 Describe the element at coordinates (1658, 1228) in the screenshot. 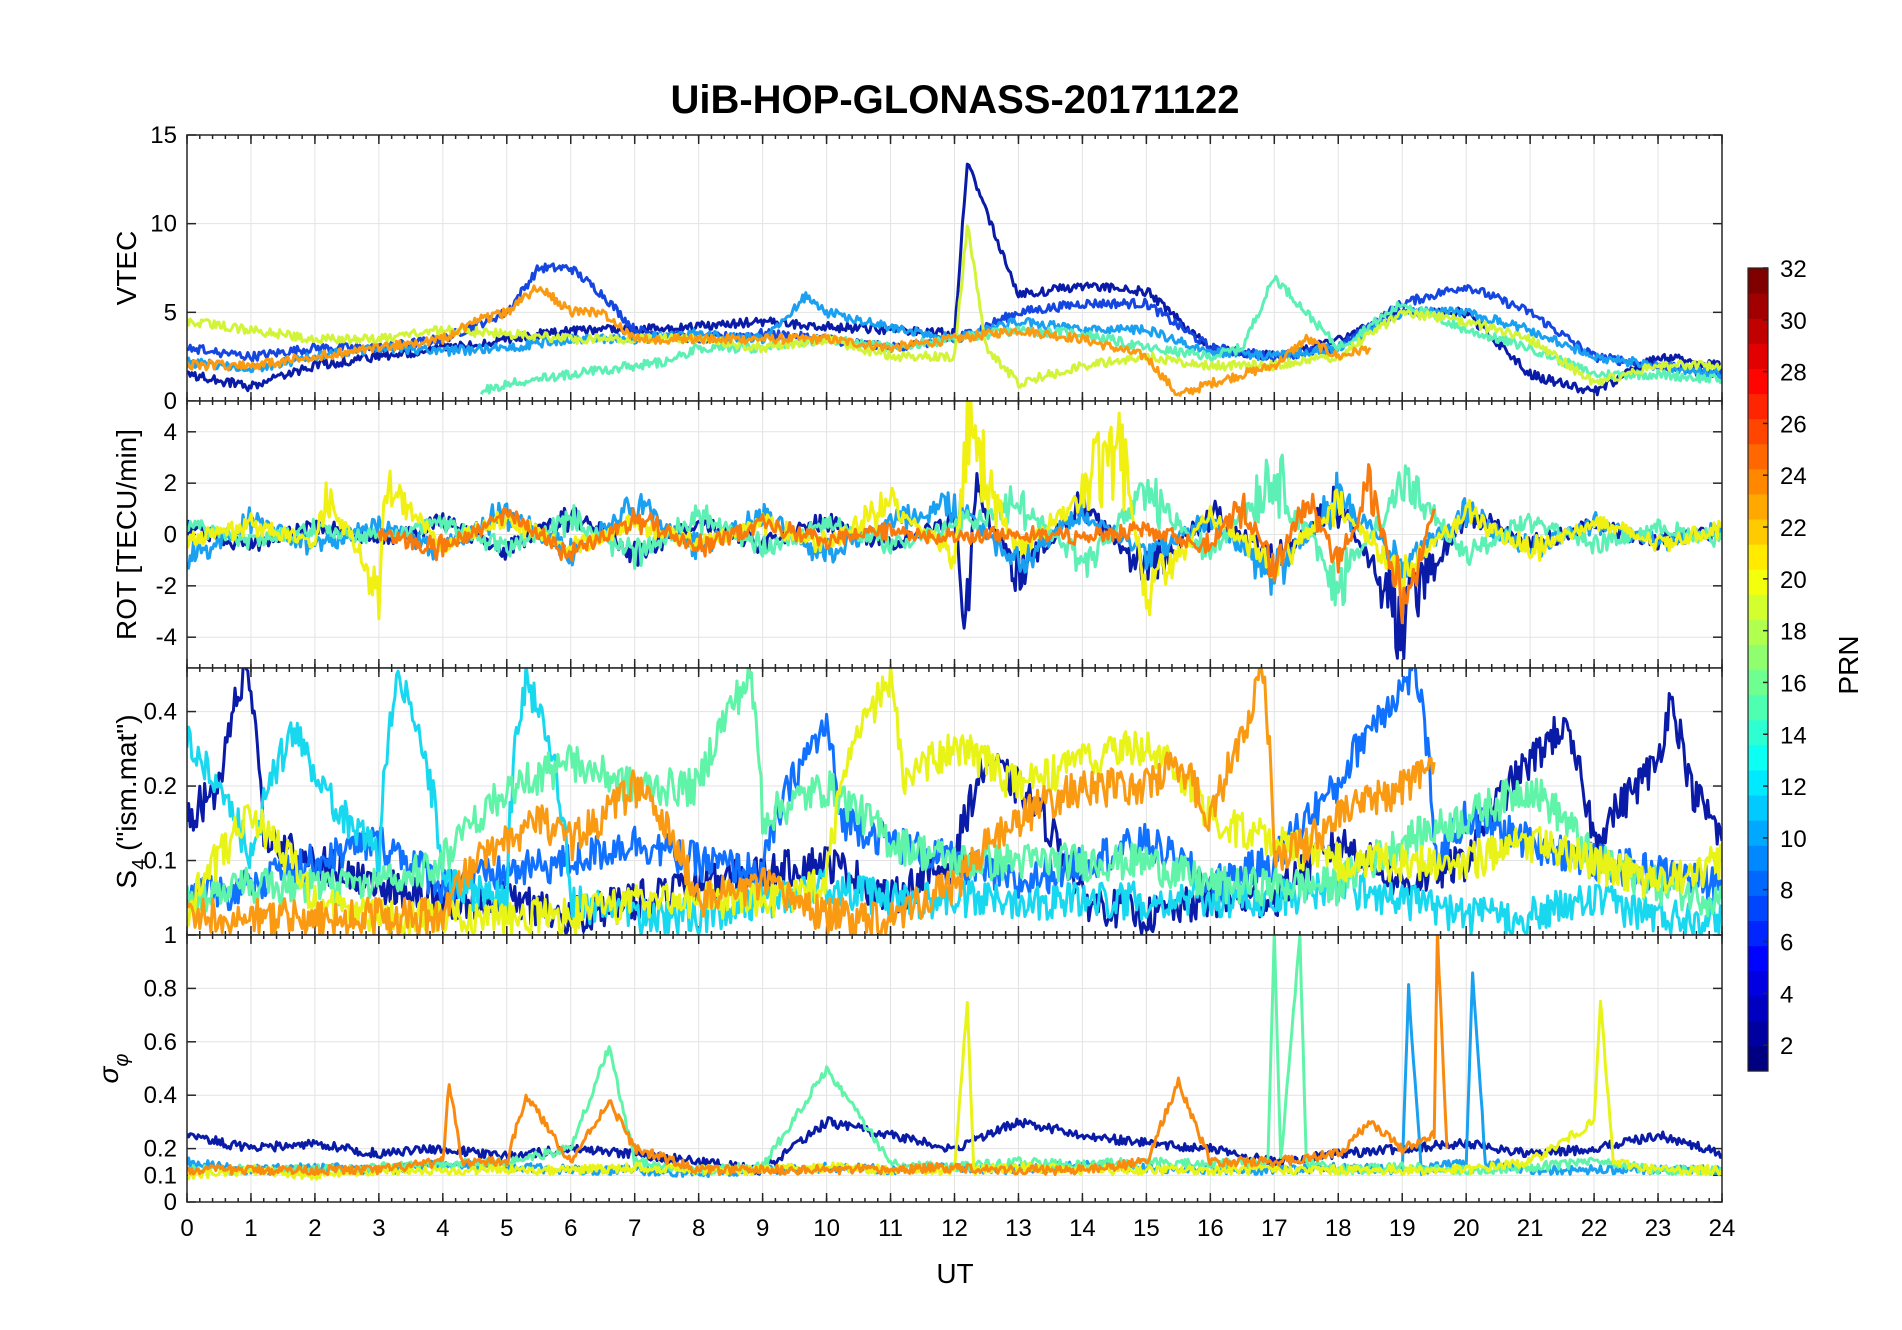

I see `x-tick-label: 23` at that location.